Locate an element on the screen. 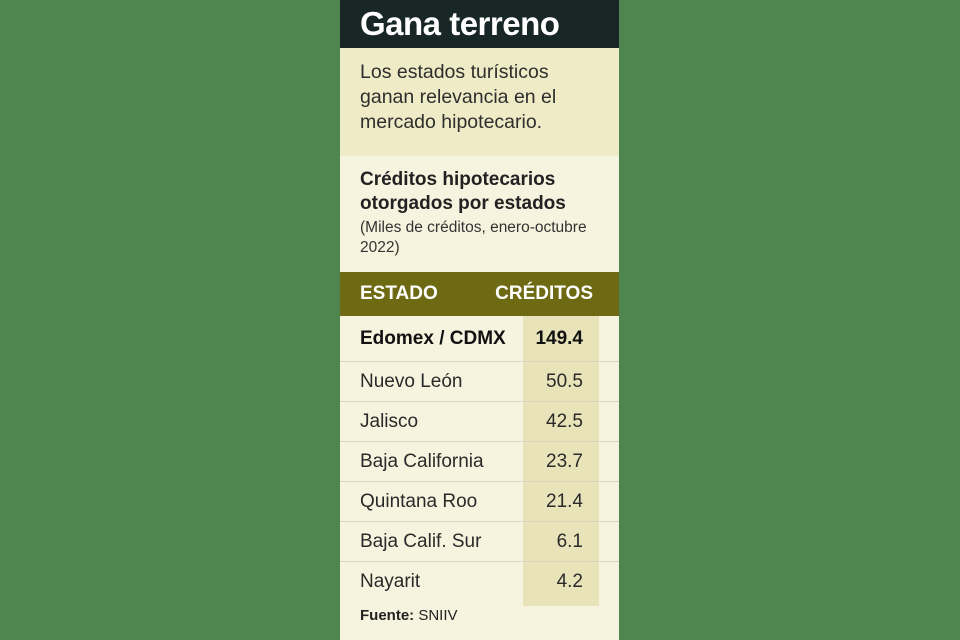  row-creditos: 4.2 is located at coordinates (569, 581).